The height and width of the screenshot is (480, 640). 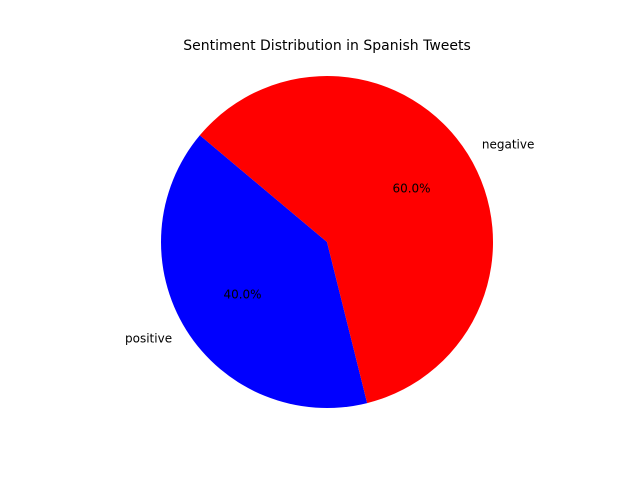 What do you see at coordinates (242, 294) in the screenshot?
I see `slice-percent-positive: 40.0%` at bounding box center [242, 294].